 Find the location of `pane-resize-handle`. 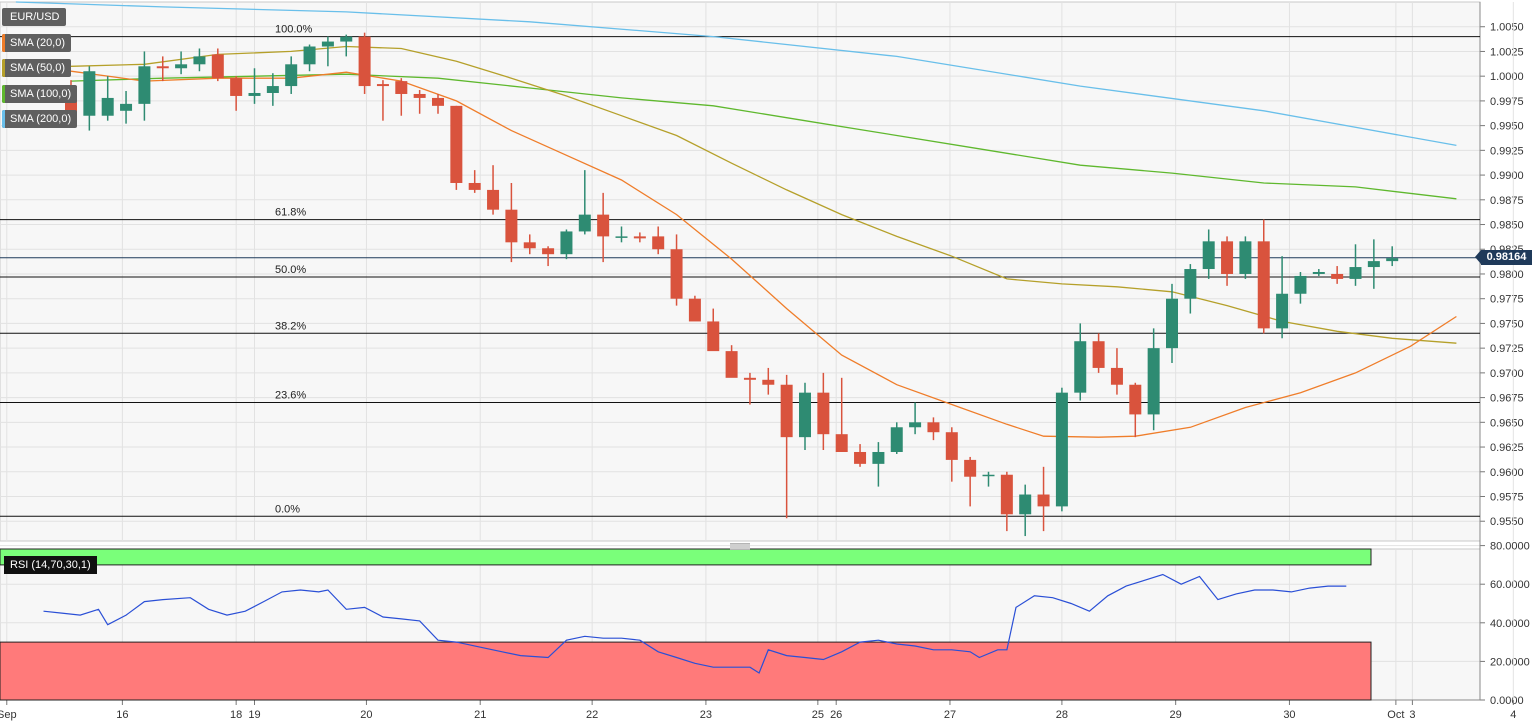

pane-resize-handle is located at coordinates (740, 546).